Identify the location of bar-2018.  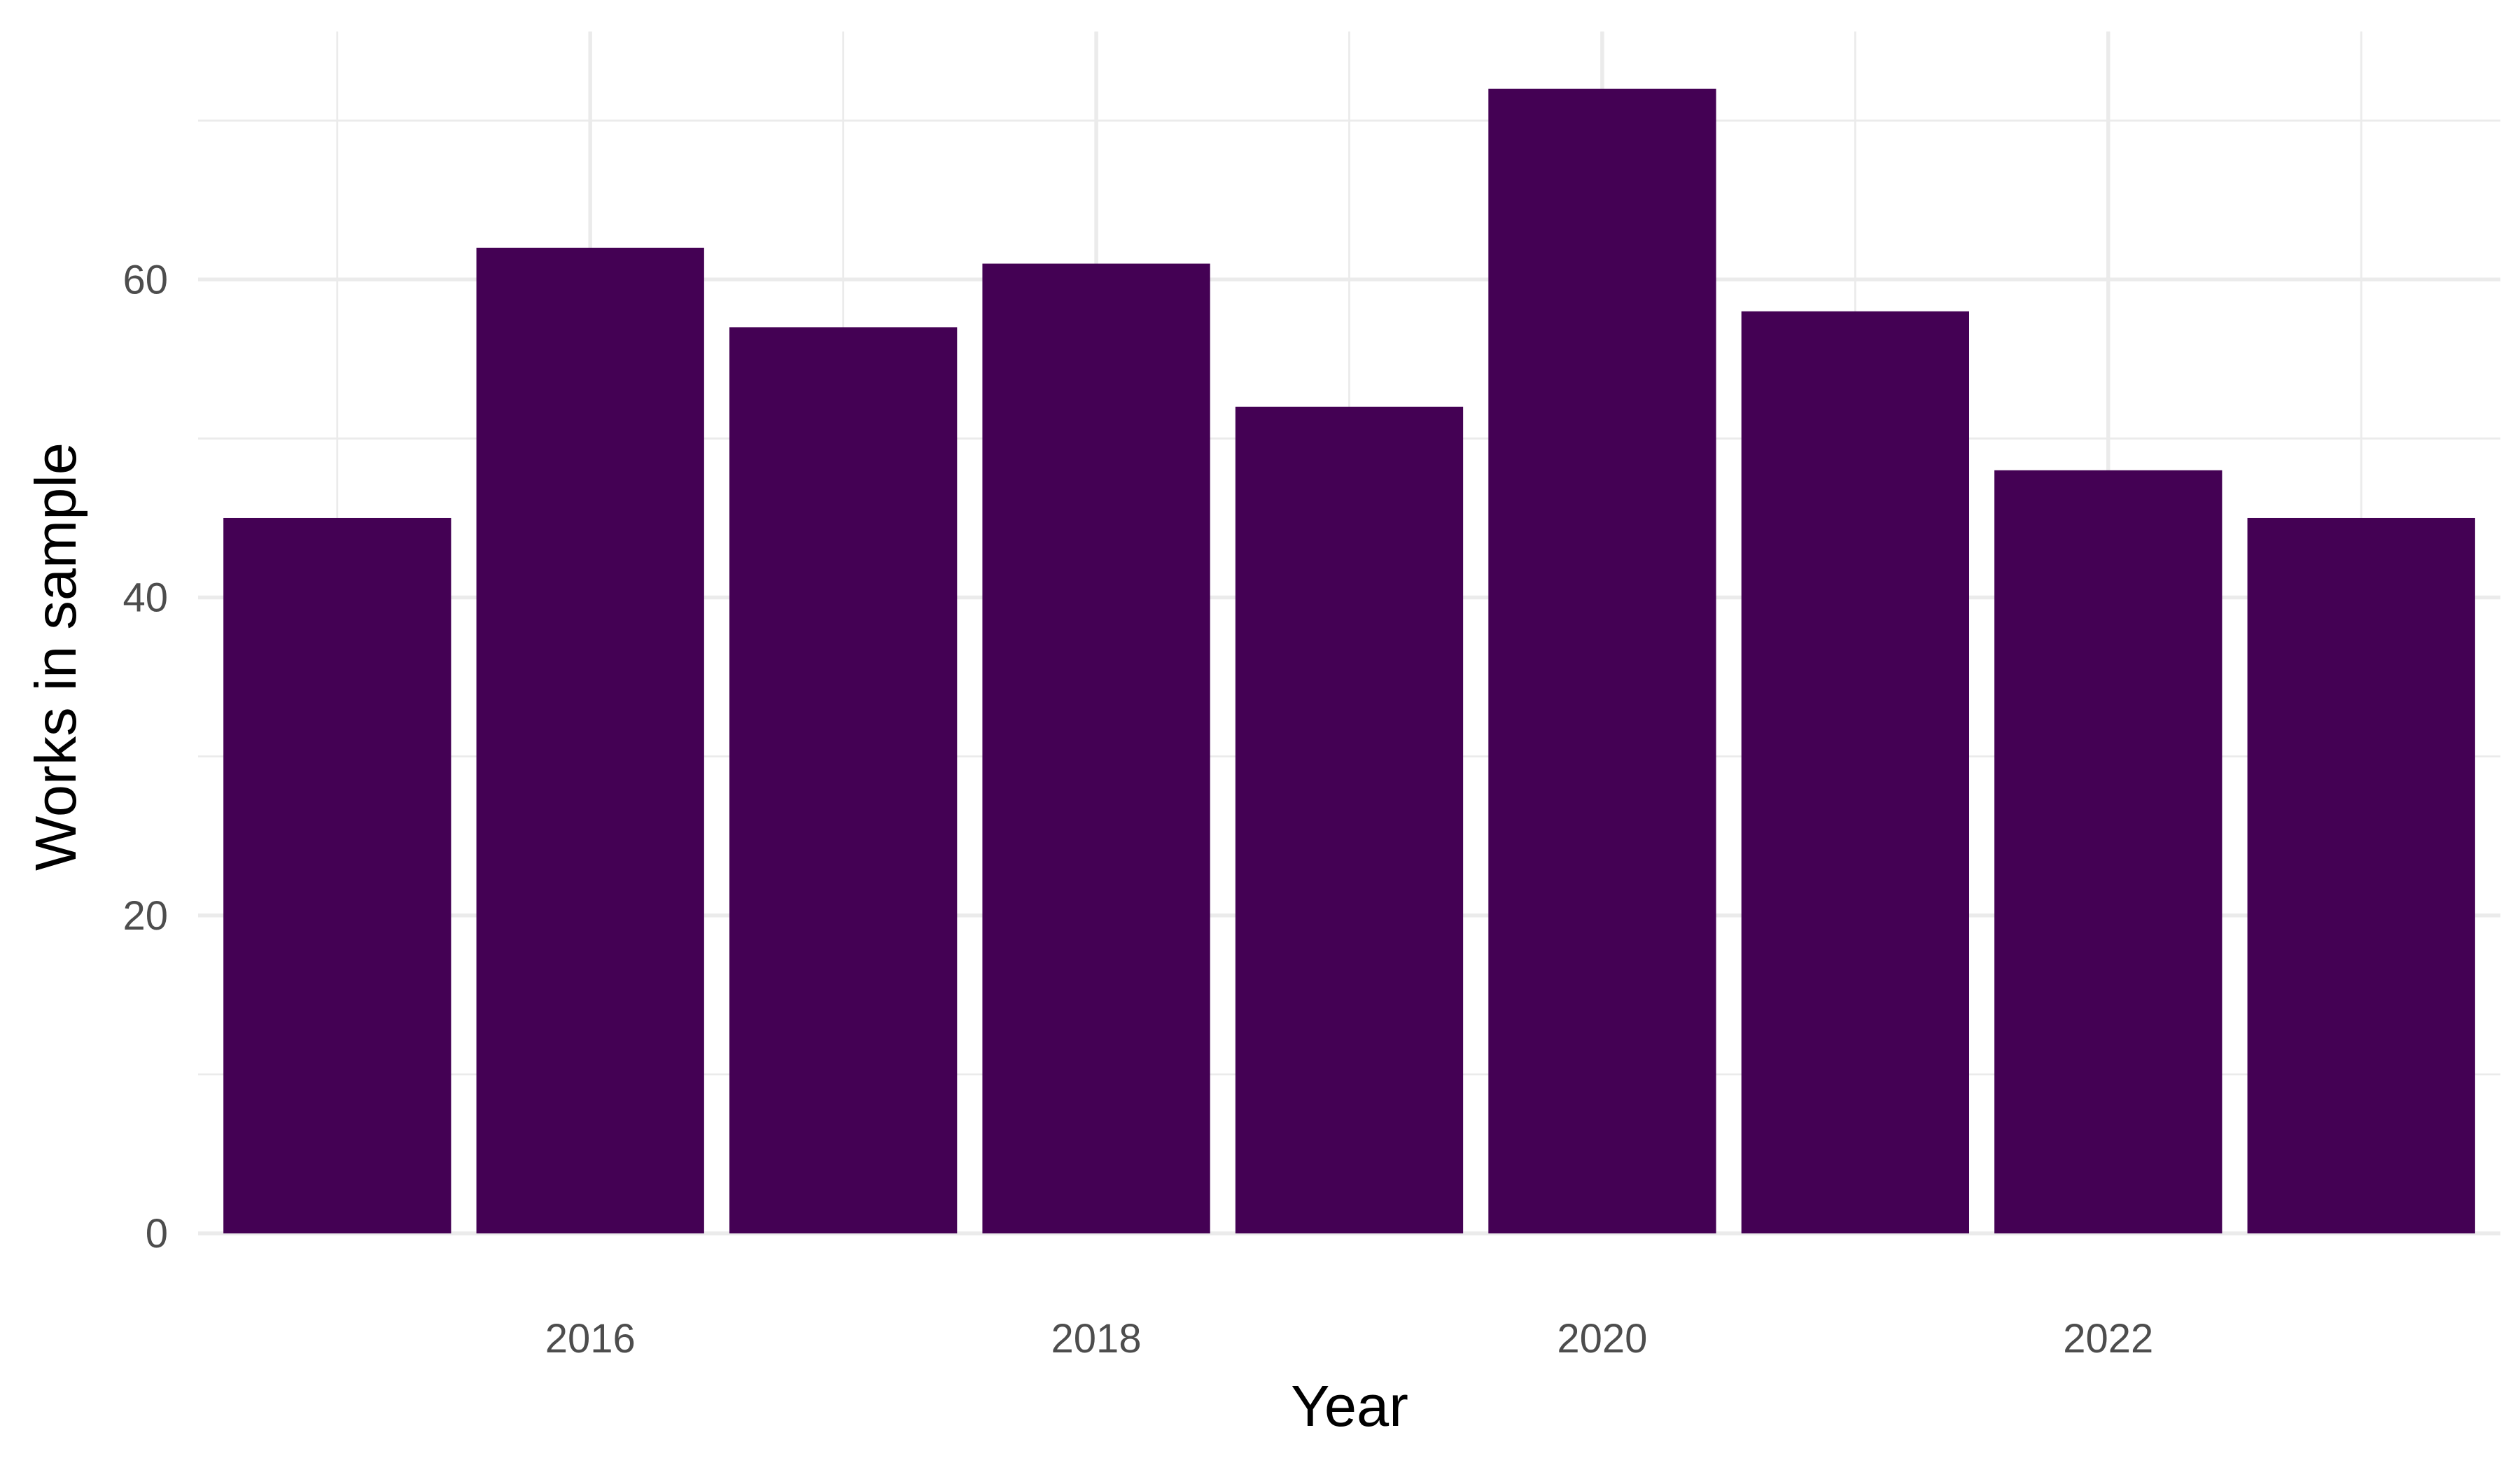
(1096, 748).